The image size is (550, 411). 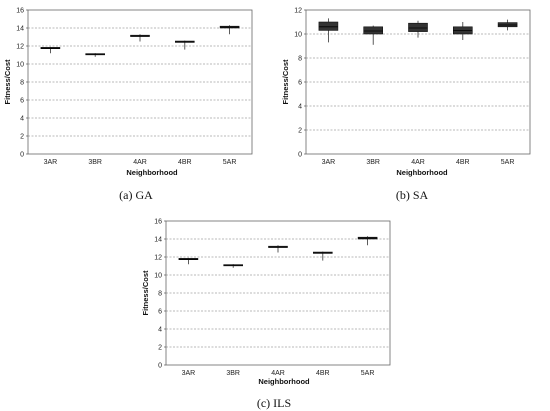 What do you see at coordinates (412, 195) in the screenshot?
I see `panel-caption: (b) SA` at bounding box center [412, 195].